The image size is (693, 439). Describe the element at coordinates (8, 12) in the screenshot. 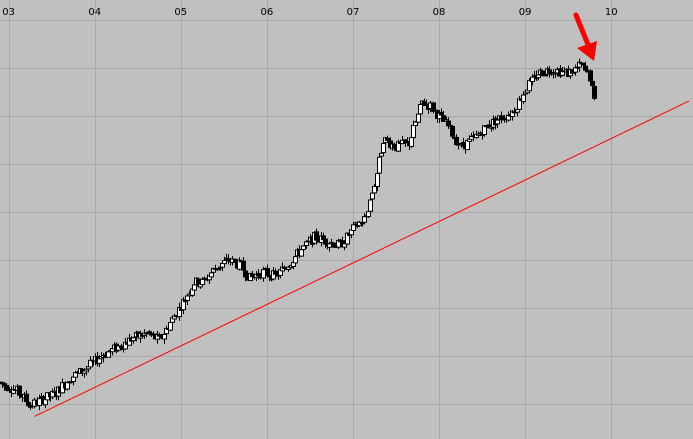

I see `x-tick-label: 03` at that location.